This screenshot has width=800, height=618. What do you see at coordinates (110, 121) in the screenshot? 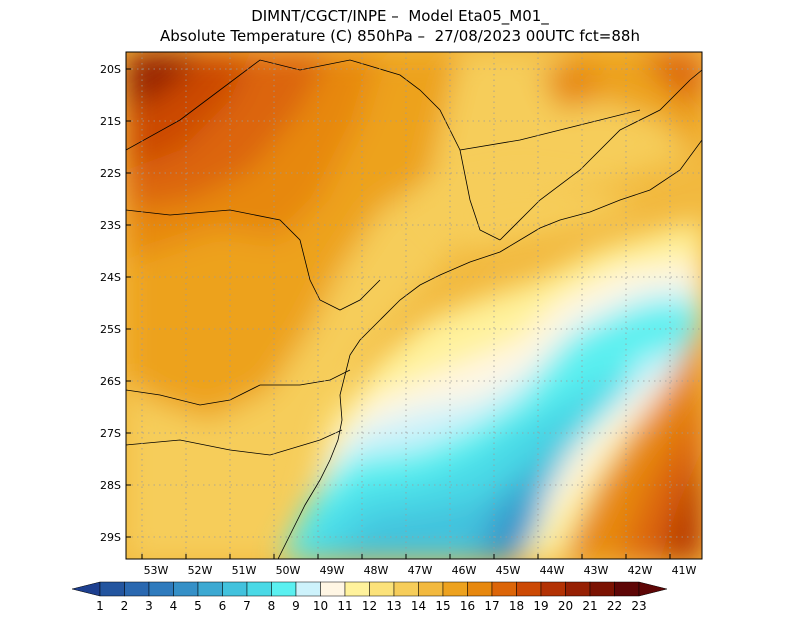
I see `lat-label: 21S` at bounding box center [110, 121].